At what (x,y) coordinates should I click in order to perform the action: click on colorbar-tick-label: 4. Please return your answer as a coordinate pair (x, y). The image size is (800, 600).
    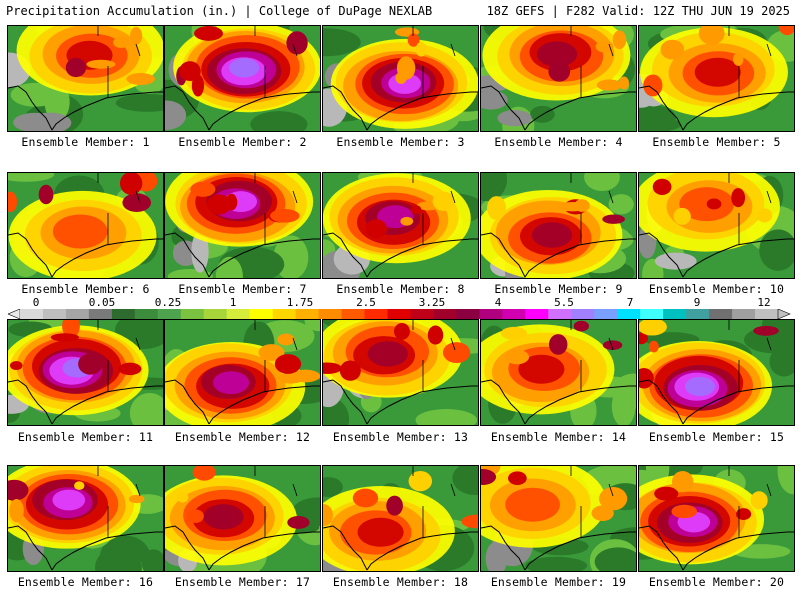
    Looking at the image, I should click on (498, 302).